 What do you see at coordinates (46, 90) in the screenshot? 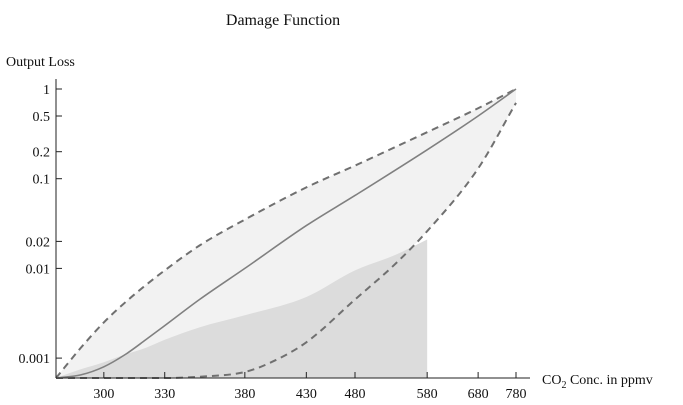
I see `y-tick-label: 1` at bounding box center [46, 90].